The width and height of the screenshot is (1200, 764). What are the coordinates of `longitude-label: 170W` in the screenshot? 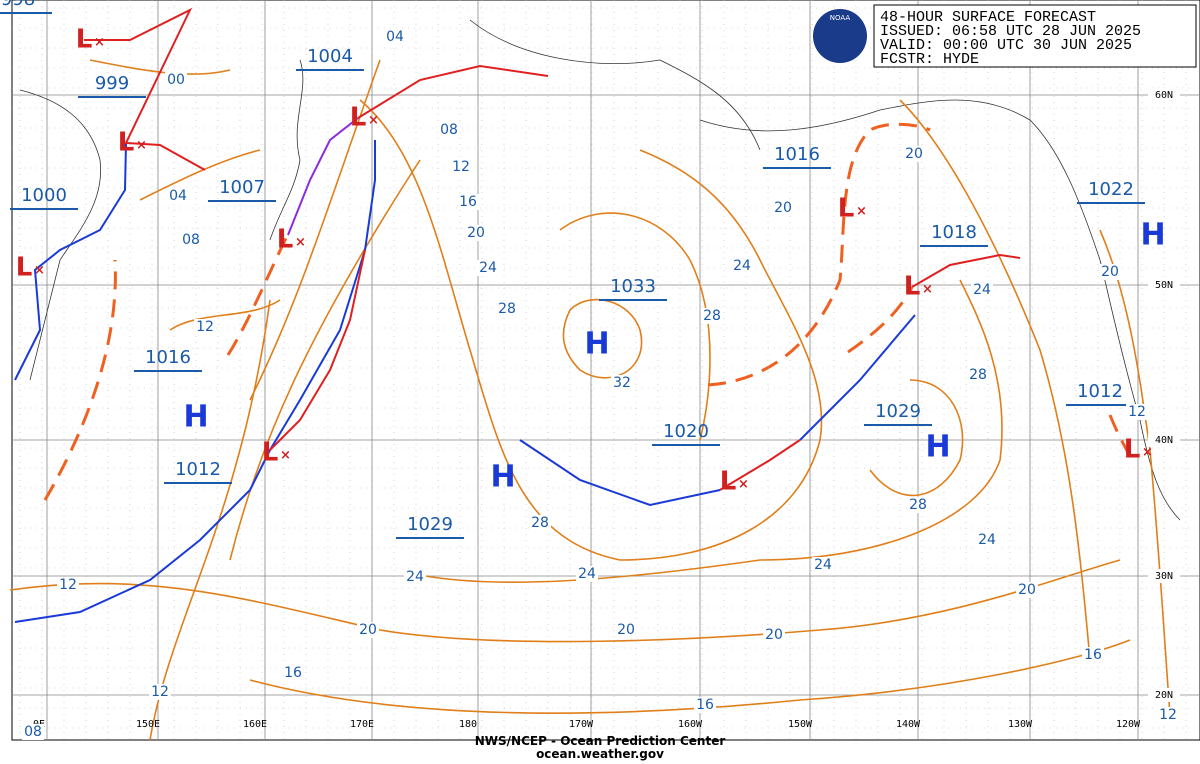 It's located at (581, 724).